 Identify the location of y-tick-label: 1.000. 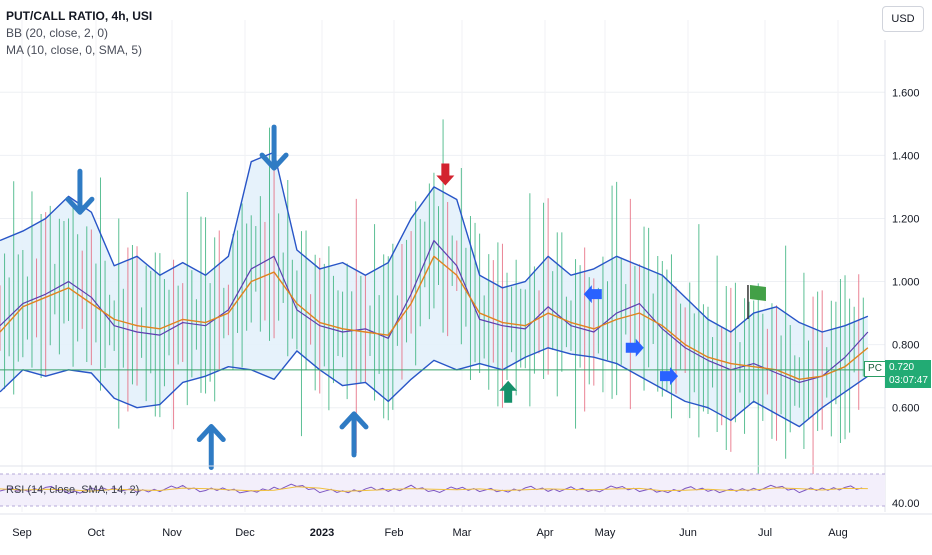
(906, 283).